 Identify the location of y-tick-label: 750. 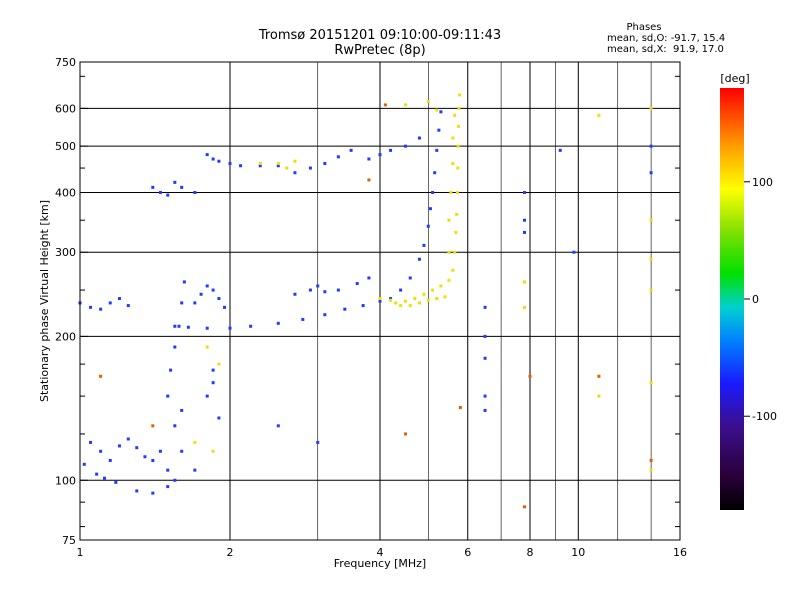
(65, 62).